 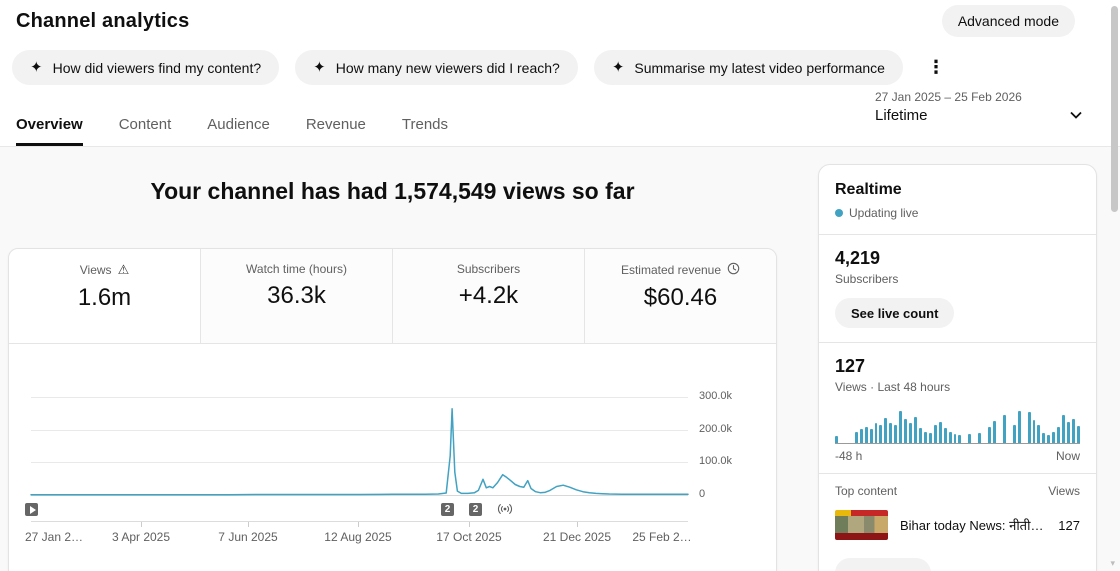 What do you see at coordinates (141, 537) in the screenshot?
I see `x-tick-label: 3 Apr 2025` at bounding box center [141, 537].